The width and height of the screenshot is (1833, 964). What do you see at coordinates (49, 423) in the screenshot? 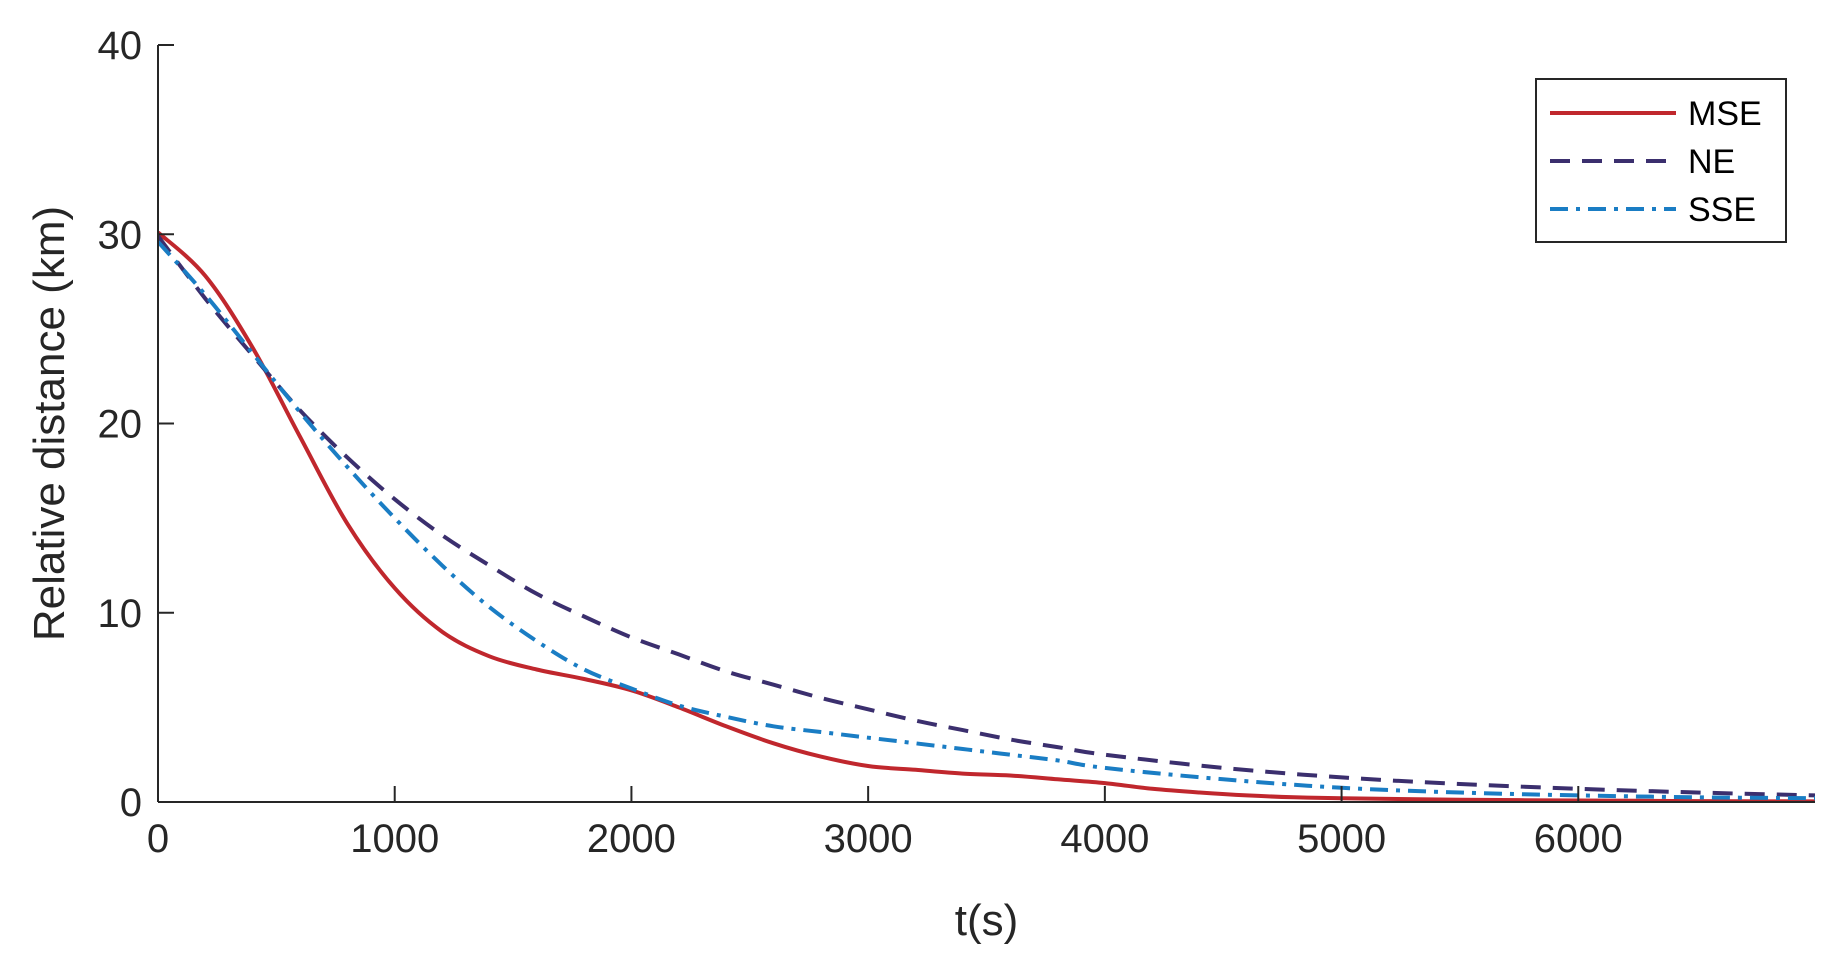
I see `y-axis-title: Relative distance (km)` at bounding box center [49, 423].